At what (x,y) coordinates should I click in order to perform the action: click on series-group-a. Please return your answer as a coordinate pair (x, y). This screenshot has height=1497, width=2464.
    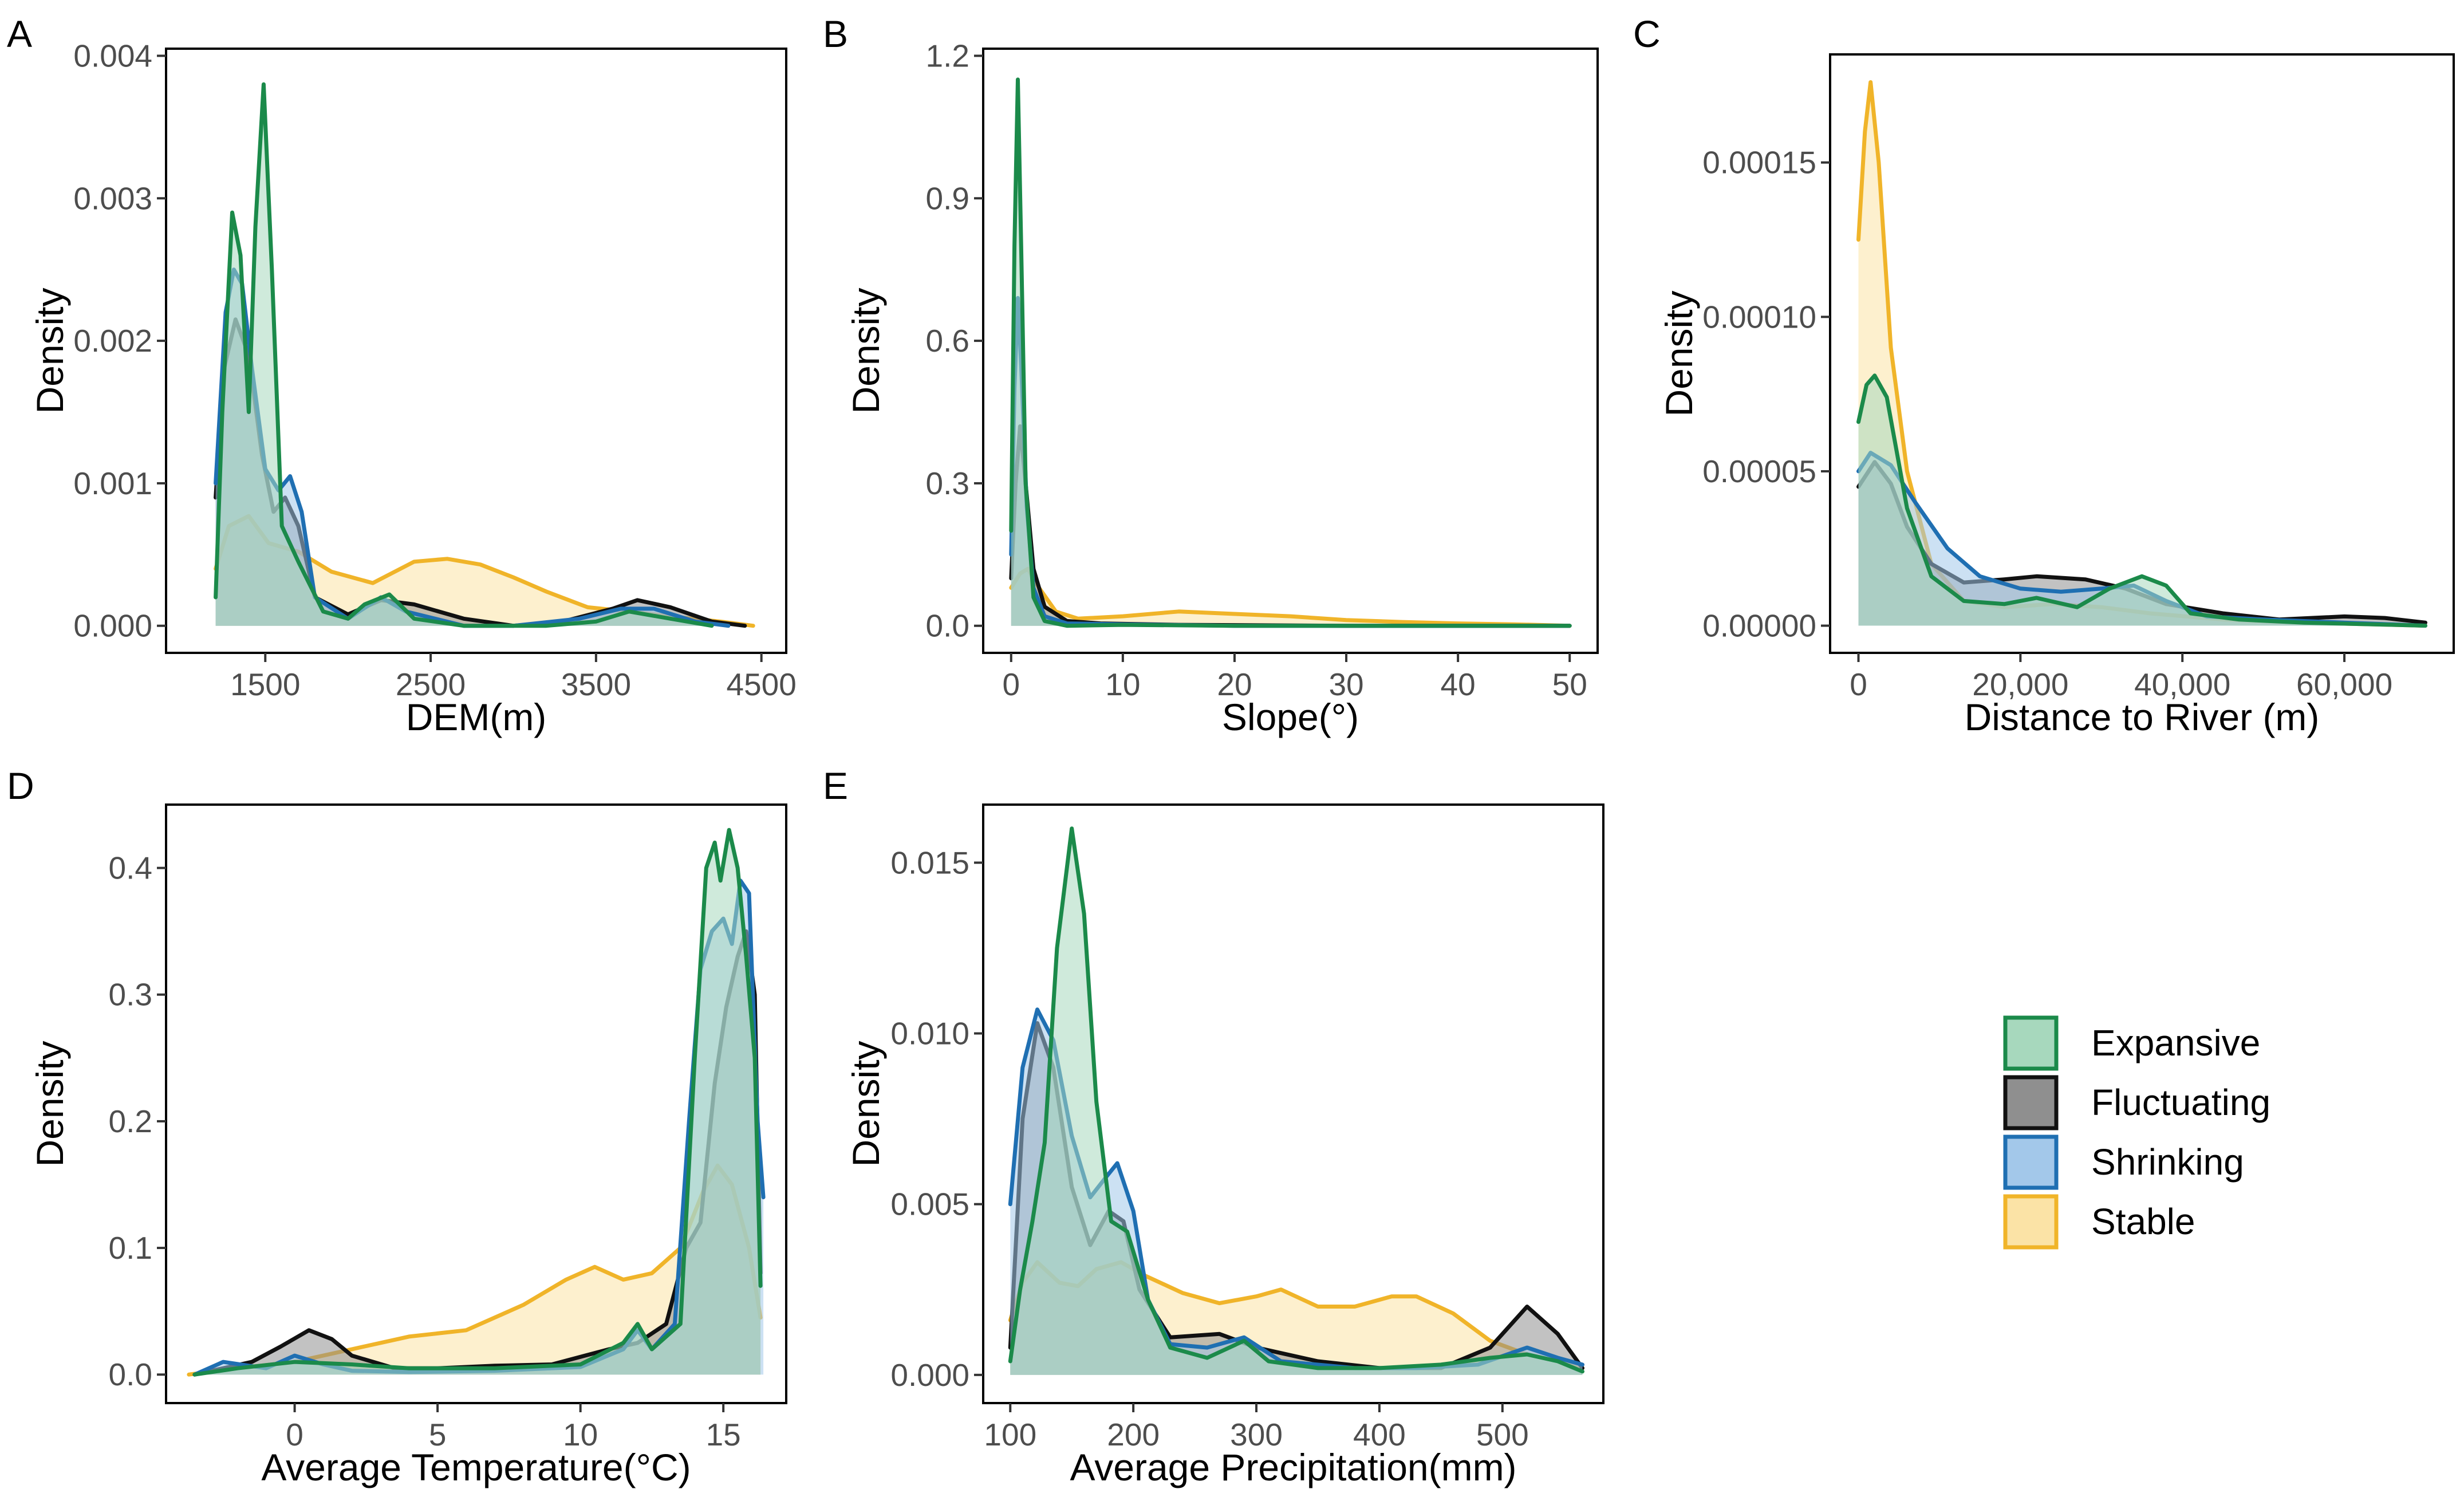
    Looking at the image, I should click on (484, 355).